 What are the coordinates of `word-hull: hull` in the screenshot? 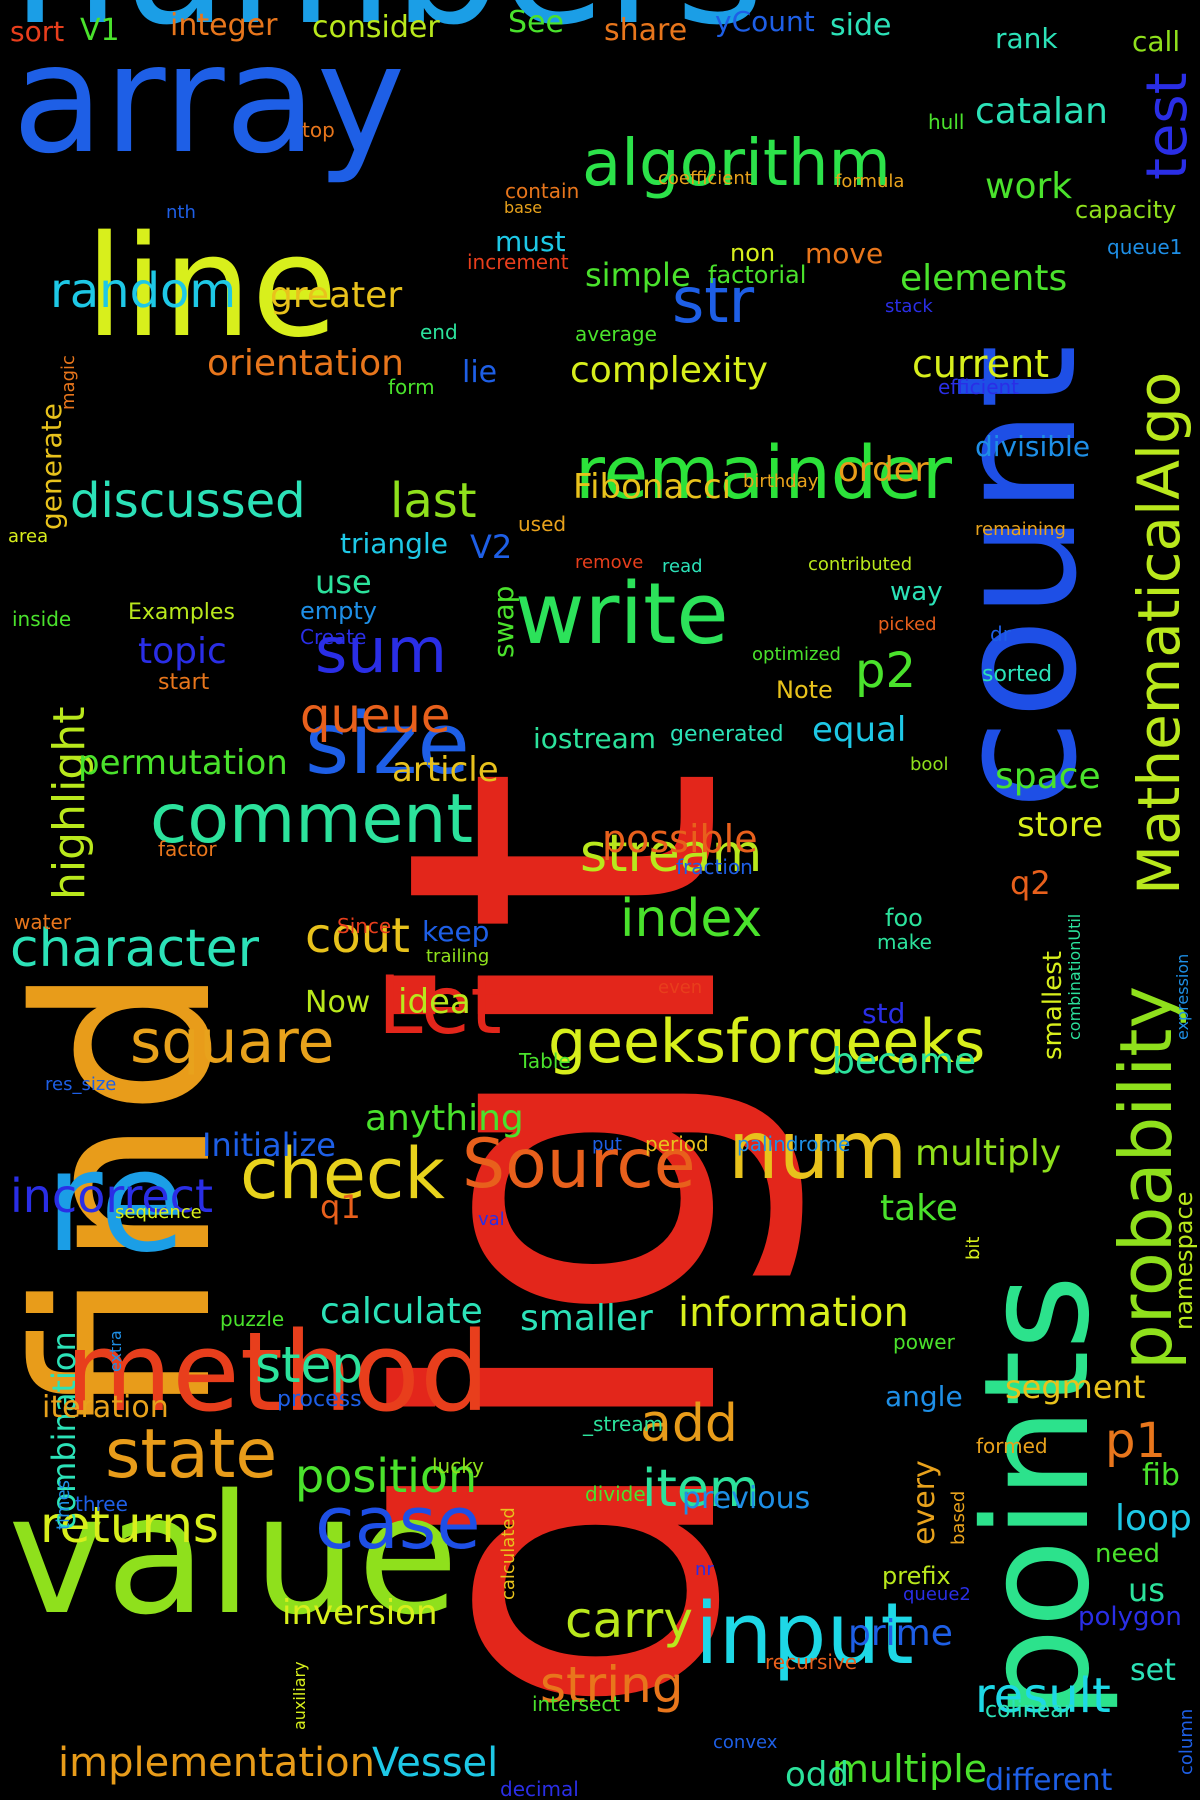 It's located at (946, 122).